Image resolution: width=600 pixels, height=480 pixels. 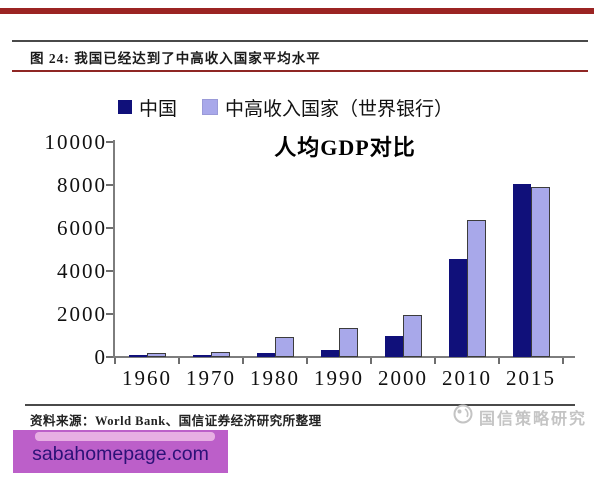 I want to click on legend-label: 中国, so click(x=158, y=109).